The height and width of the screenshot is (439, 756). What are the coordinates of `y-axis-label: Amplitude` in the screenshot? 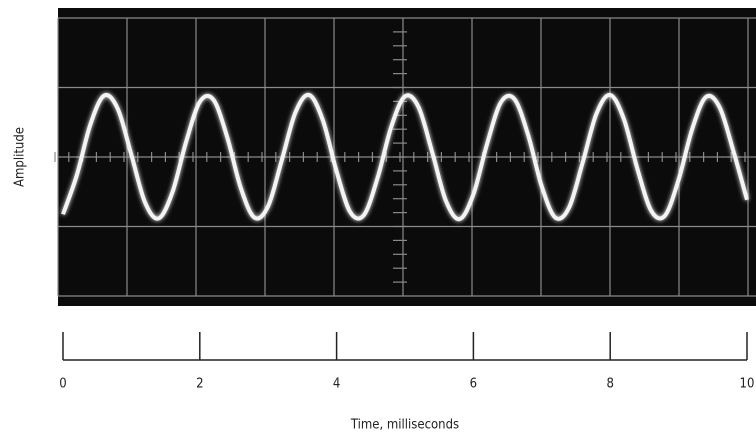 It's located at (20, 157).